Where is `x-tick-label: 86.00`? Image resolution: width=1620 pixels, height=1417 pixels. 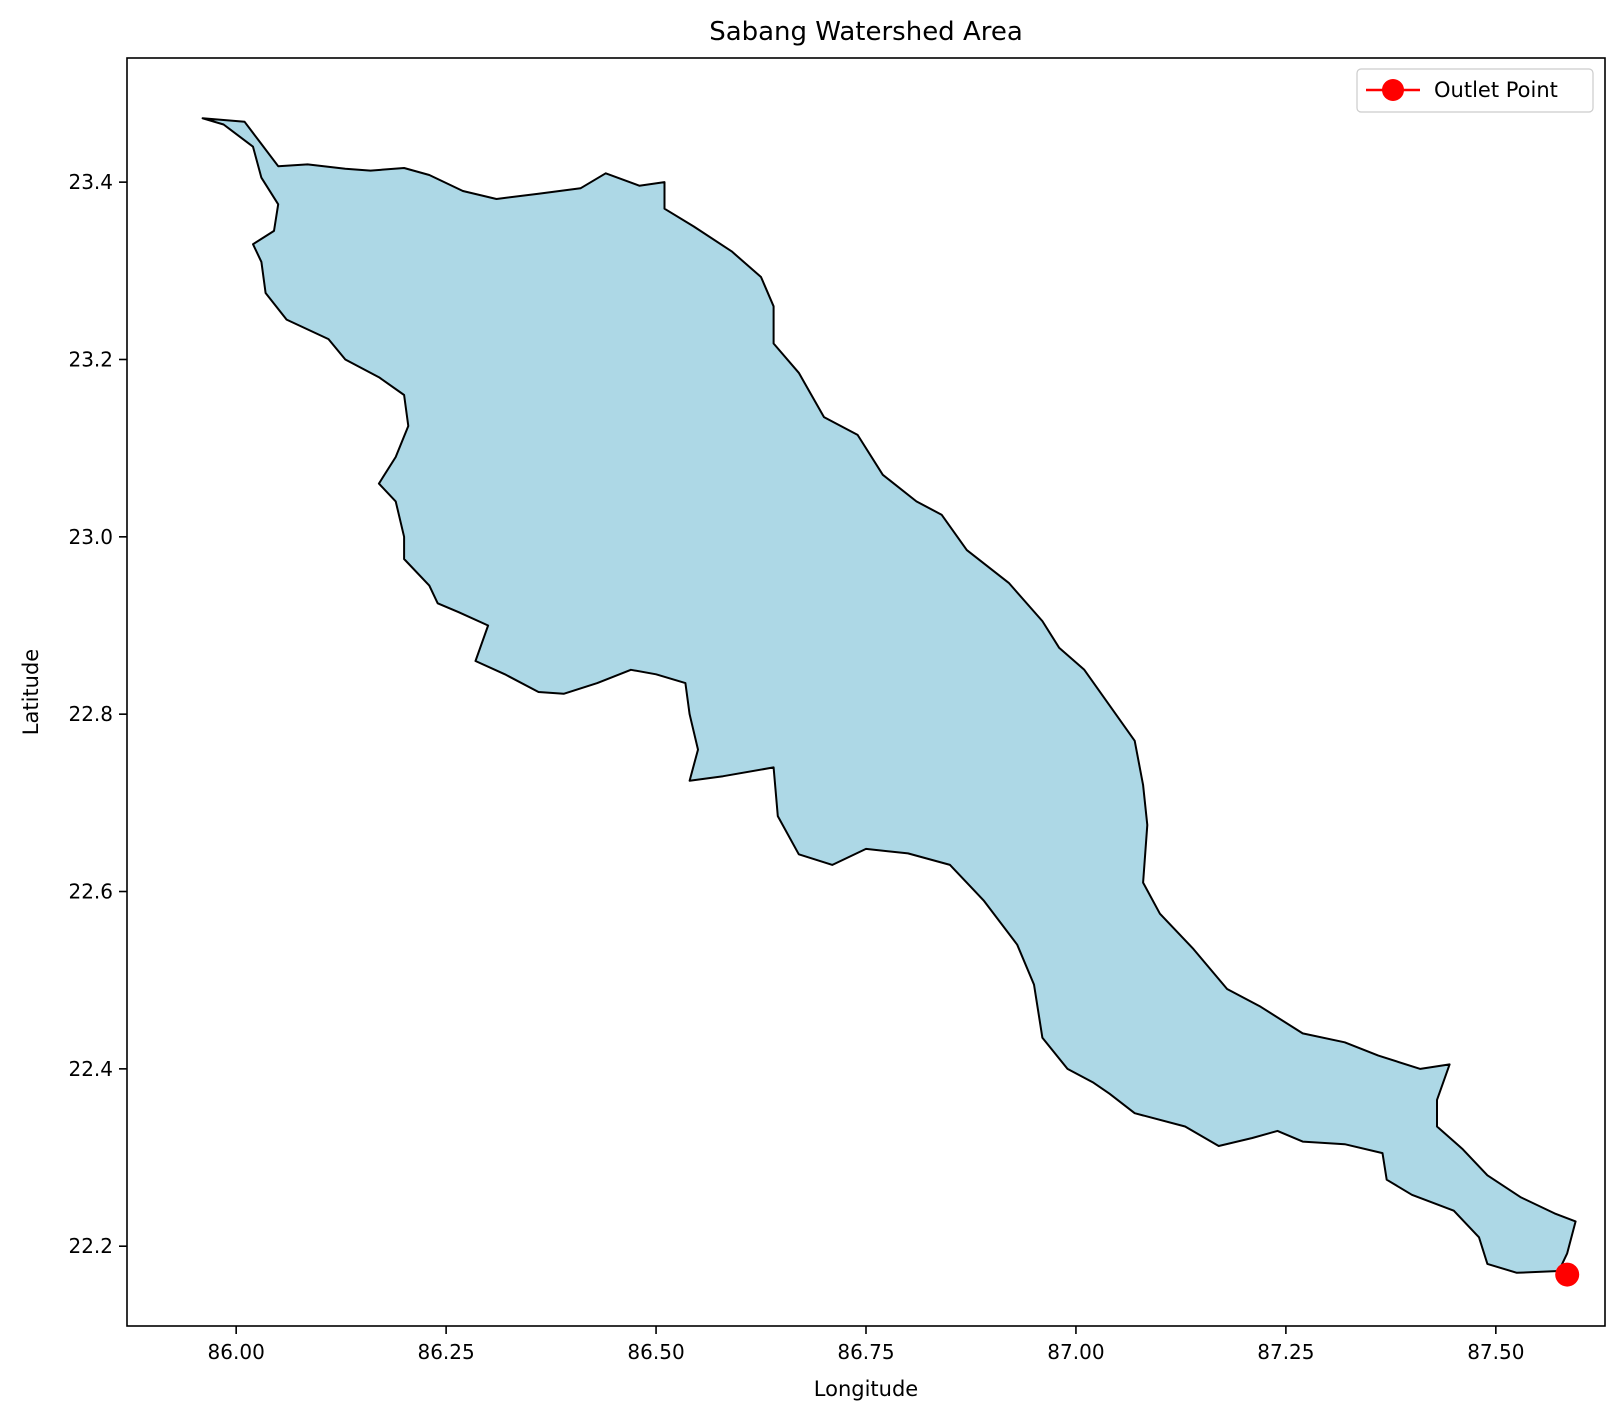 x-tick-label: 86.00 is located at coordinates (236, 1352).